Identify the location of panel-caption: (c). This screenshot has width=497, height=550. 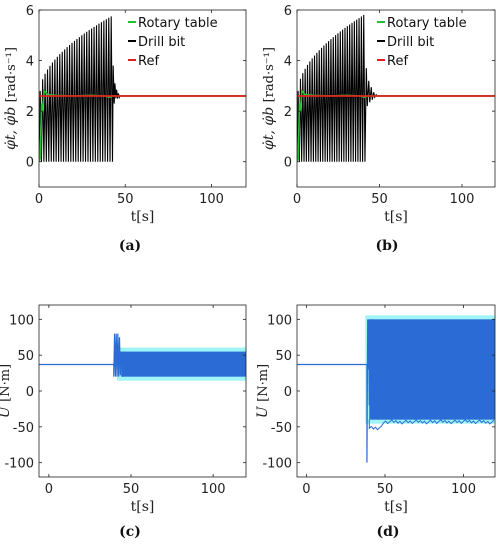
(130, 532).